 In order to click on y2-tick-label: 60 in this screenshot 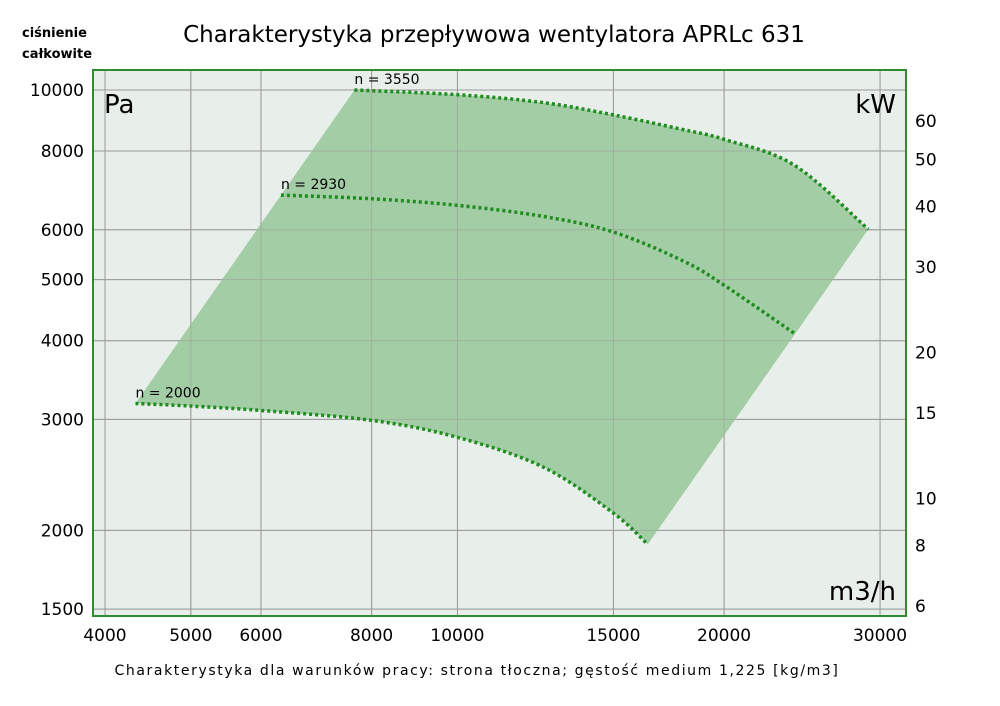, I will do `click(926, 122)`.